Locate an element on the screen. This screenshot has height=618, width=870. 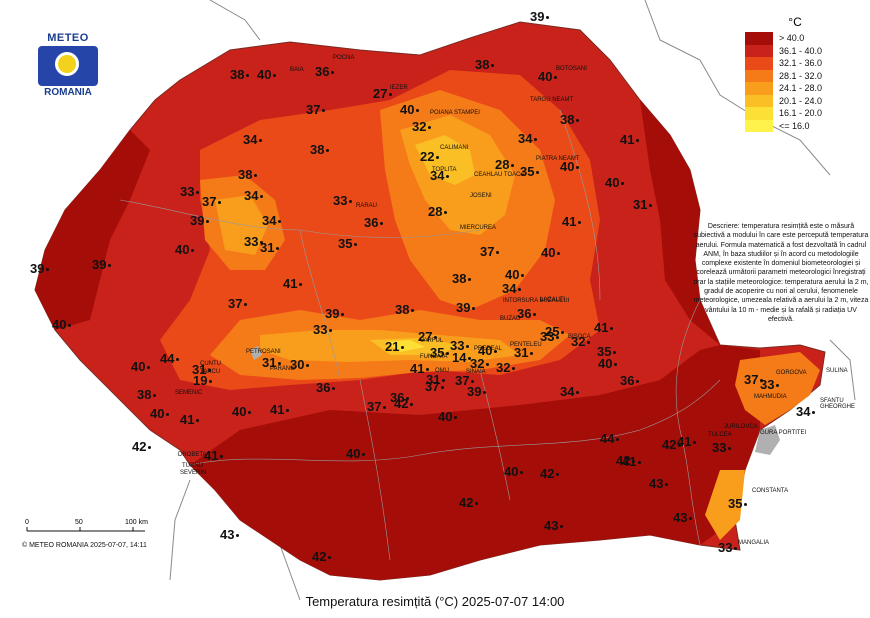
city-label: SEMENIC is located at coordinates (189, 393).